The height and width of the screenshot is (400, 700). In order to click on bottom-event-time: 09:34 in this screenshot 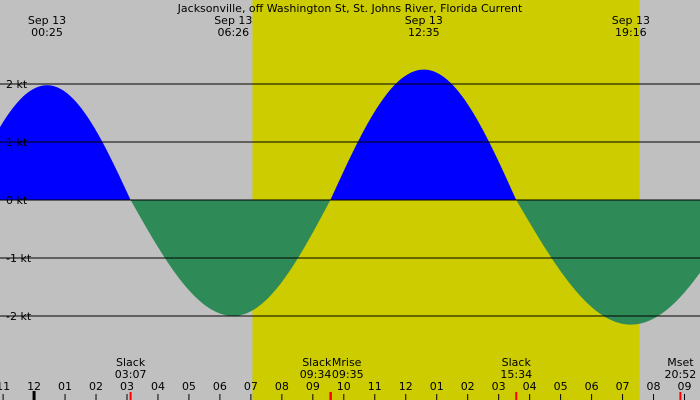, I will do `click(316, 374)`.